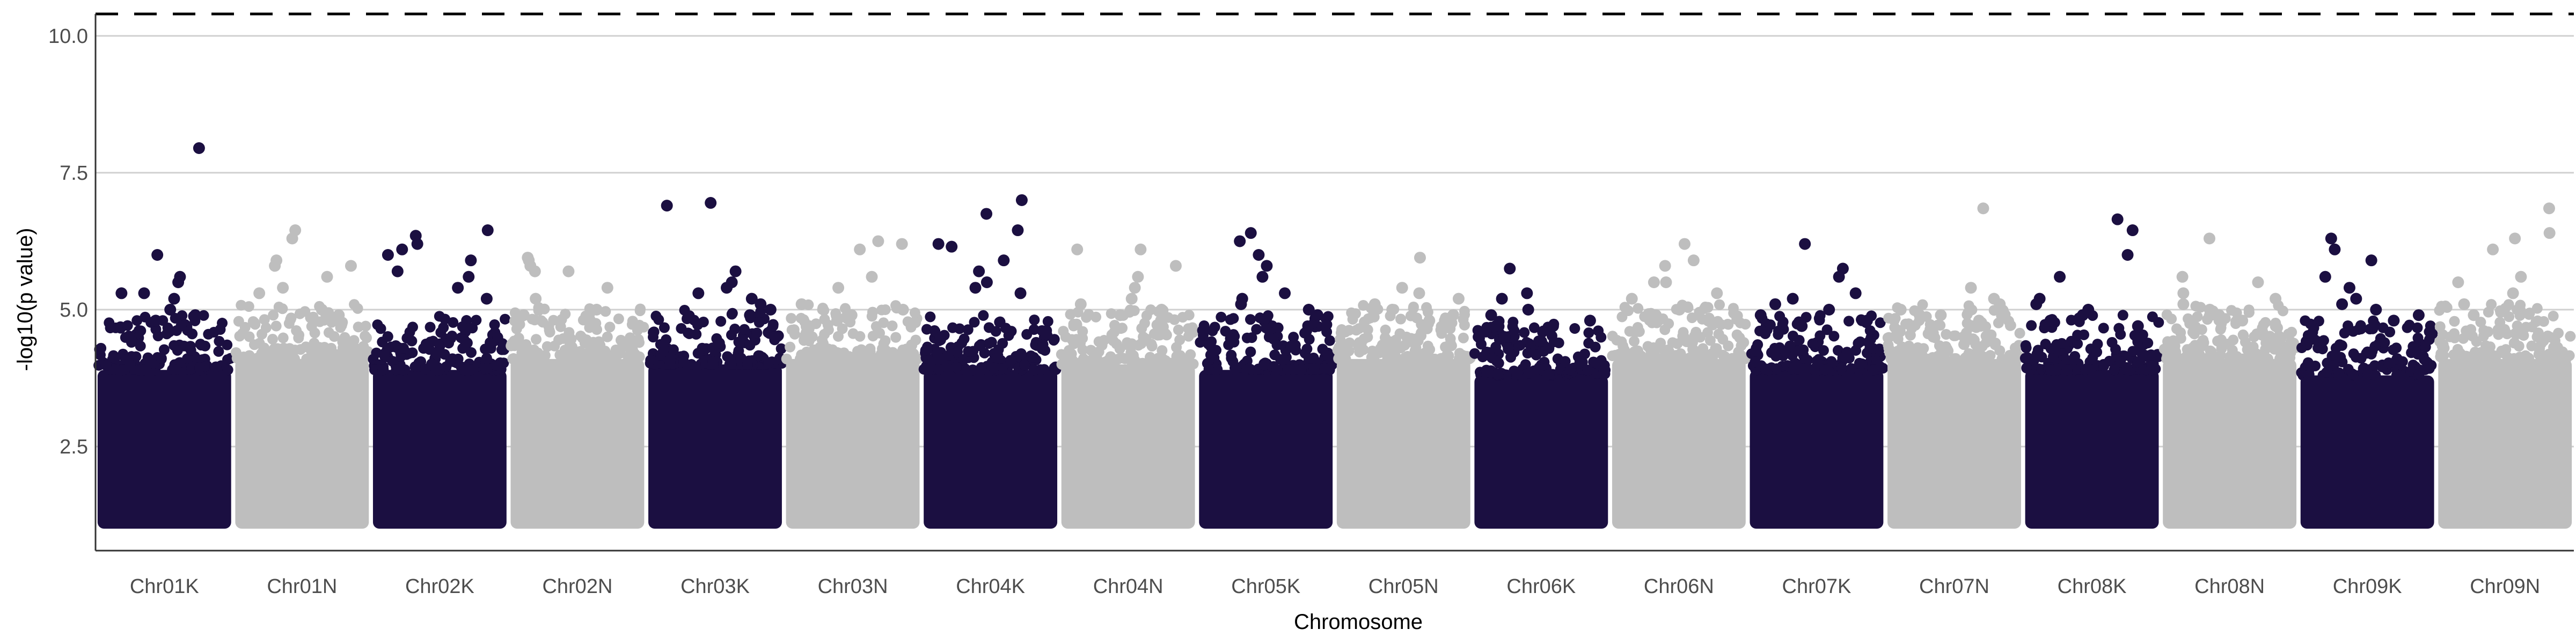 Image resolution: width=2576 pixels, height=644 pixels. Describe the element at coordinates (1816, 586) in the screenshot. I see `x-tick-label: Chr07K` at that location.